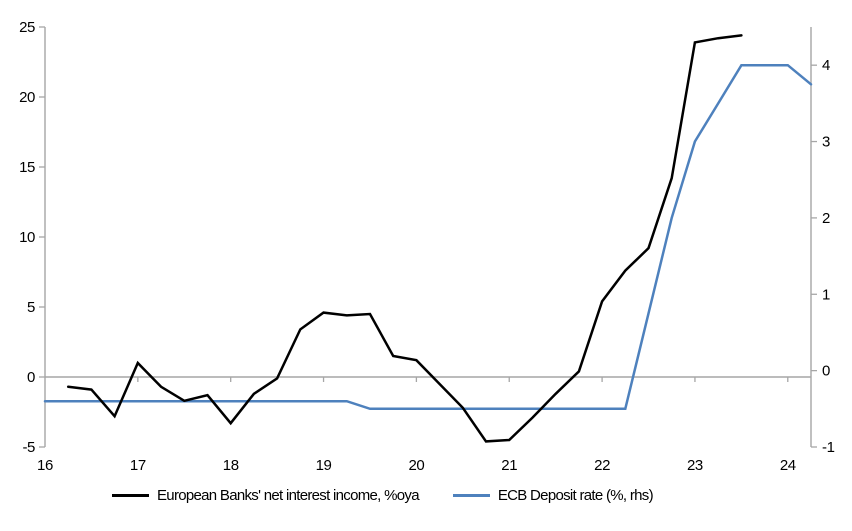 The width and height of the screenshot is (852, 531). Describe the element at coordinates (130, 495) in the screenshot. I see `nii-line-swatch` at that location.